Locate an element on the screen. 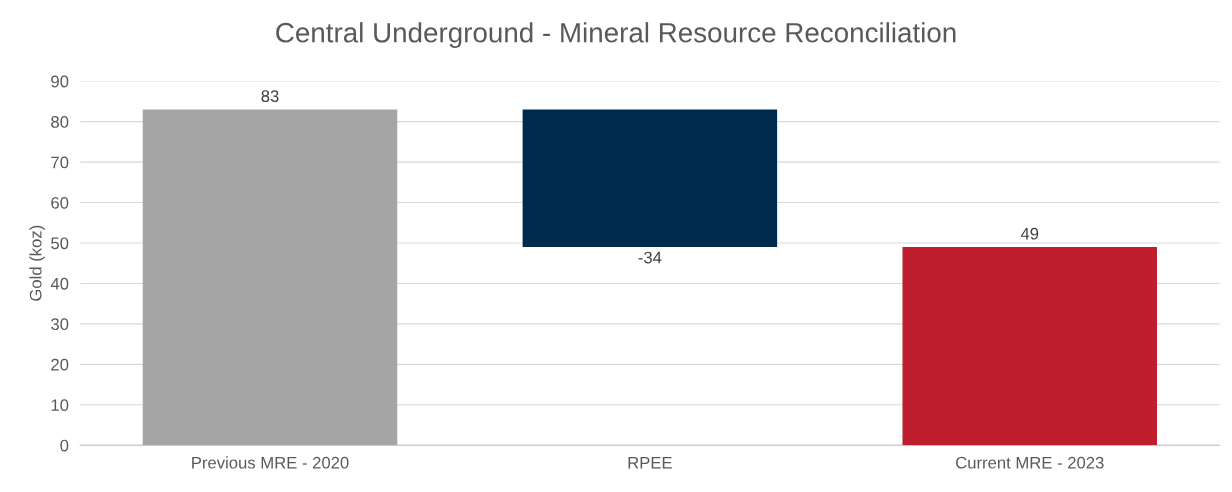 This screenshot has height=492, width=1232. y-tick-label: 0 is located at coordinates (64, 445).